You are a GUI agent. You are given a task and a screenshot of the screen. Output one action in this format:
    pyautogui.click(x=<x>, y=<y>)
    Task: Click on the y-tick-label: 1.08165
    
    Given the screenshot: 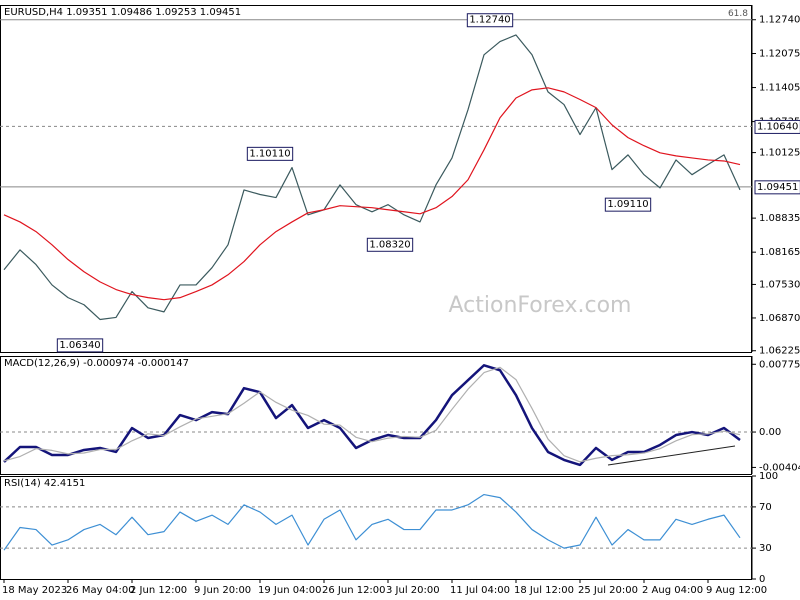 What is the action you would take?
    pyautogui.click(x=779, y=252)
    